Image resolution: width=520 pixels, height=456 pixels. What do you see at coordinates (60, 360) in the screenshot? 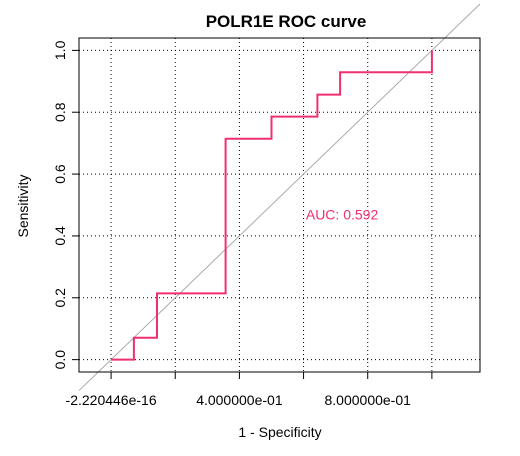
I see `y-tick-label: 0.0` at bounding box center [60, 360].